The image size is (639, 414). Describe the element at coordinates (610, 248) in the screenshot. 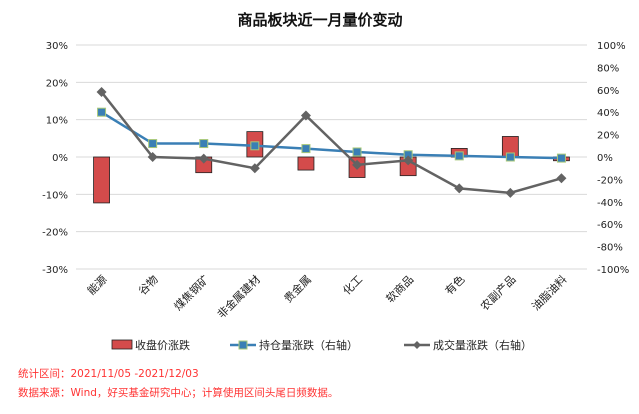

I see `right-tick-label: -80%` at that location.